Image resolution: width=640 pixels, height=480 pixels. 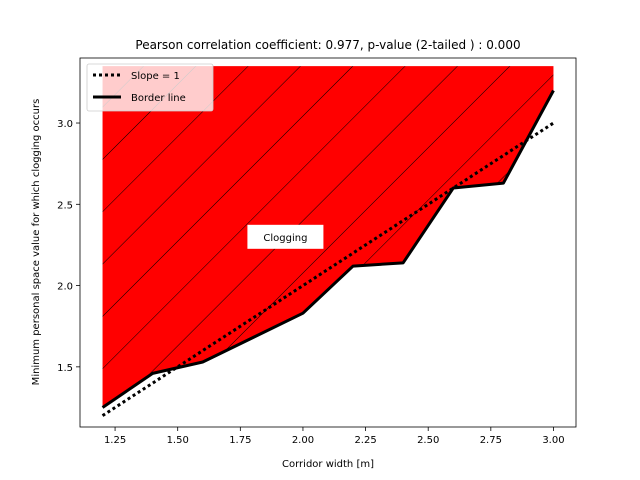 What do you see at coordinates (178, 440) in the screenshot?
I see `x-tick-label: 1.50` at bounding box center [178, 440].